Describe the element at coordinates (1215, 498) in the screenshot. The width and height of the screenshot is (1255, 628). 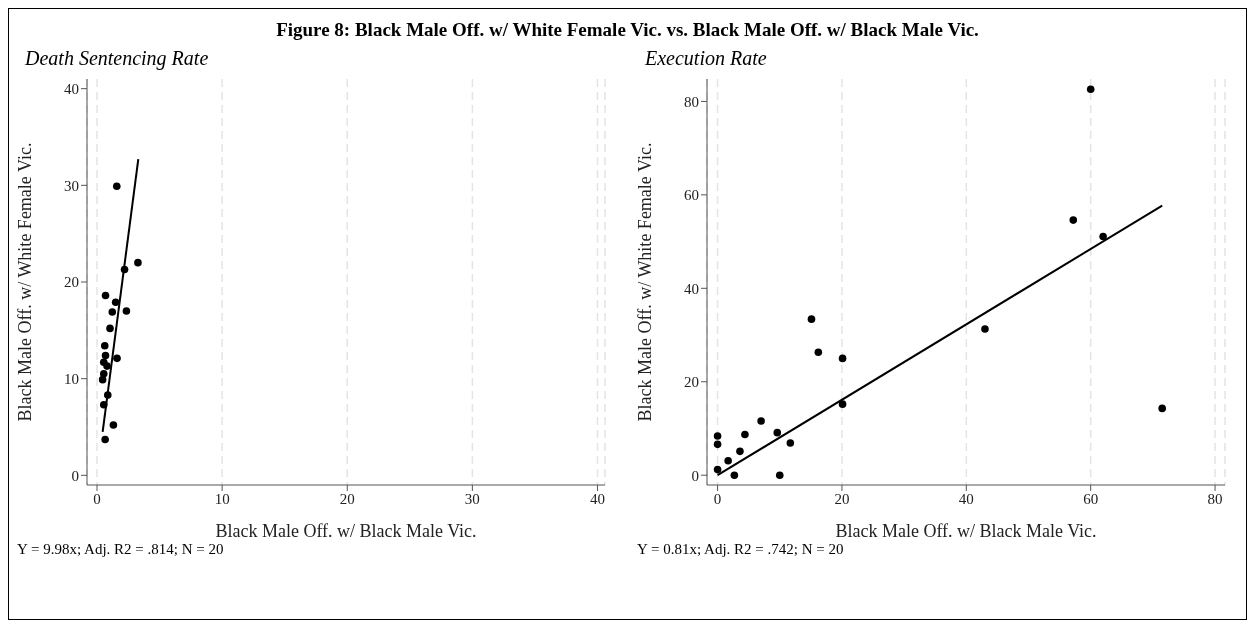
I see `x-tick-label: 80` at that location.